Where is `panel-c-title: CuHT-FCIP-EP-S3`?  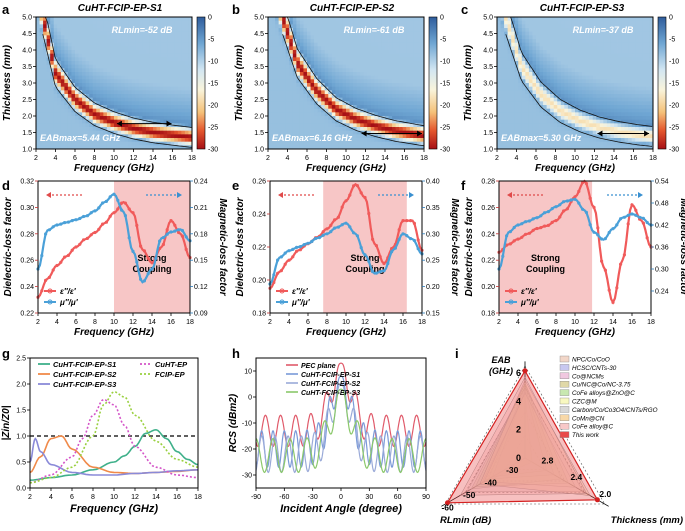
panel-c-title: CuHT-FCIP-EP-S3 is located at coordinates (582, 8).